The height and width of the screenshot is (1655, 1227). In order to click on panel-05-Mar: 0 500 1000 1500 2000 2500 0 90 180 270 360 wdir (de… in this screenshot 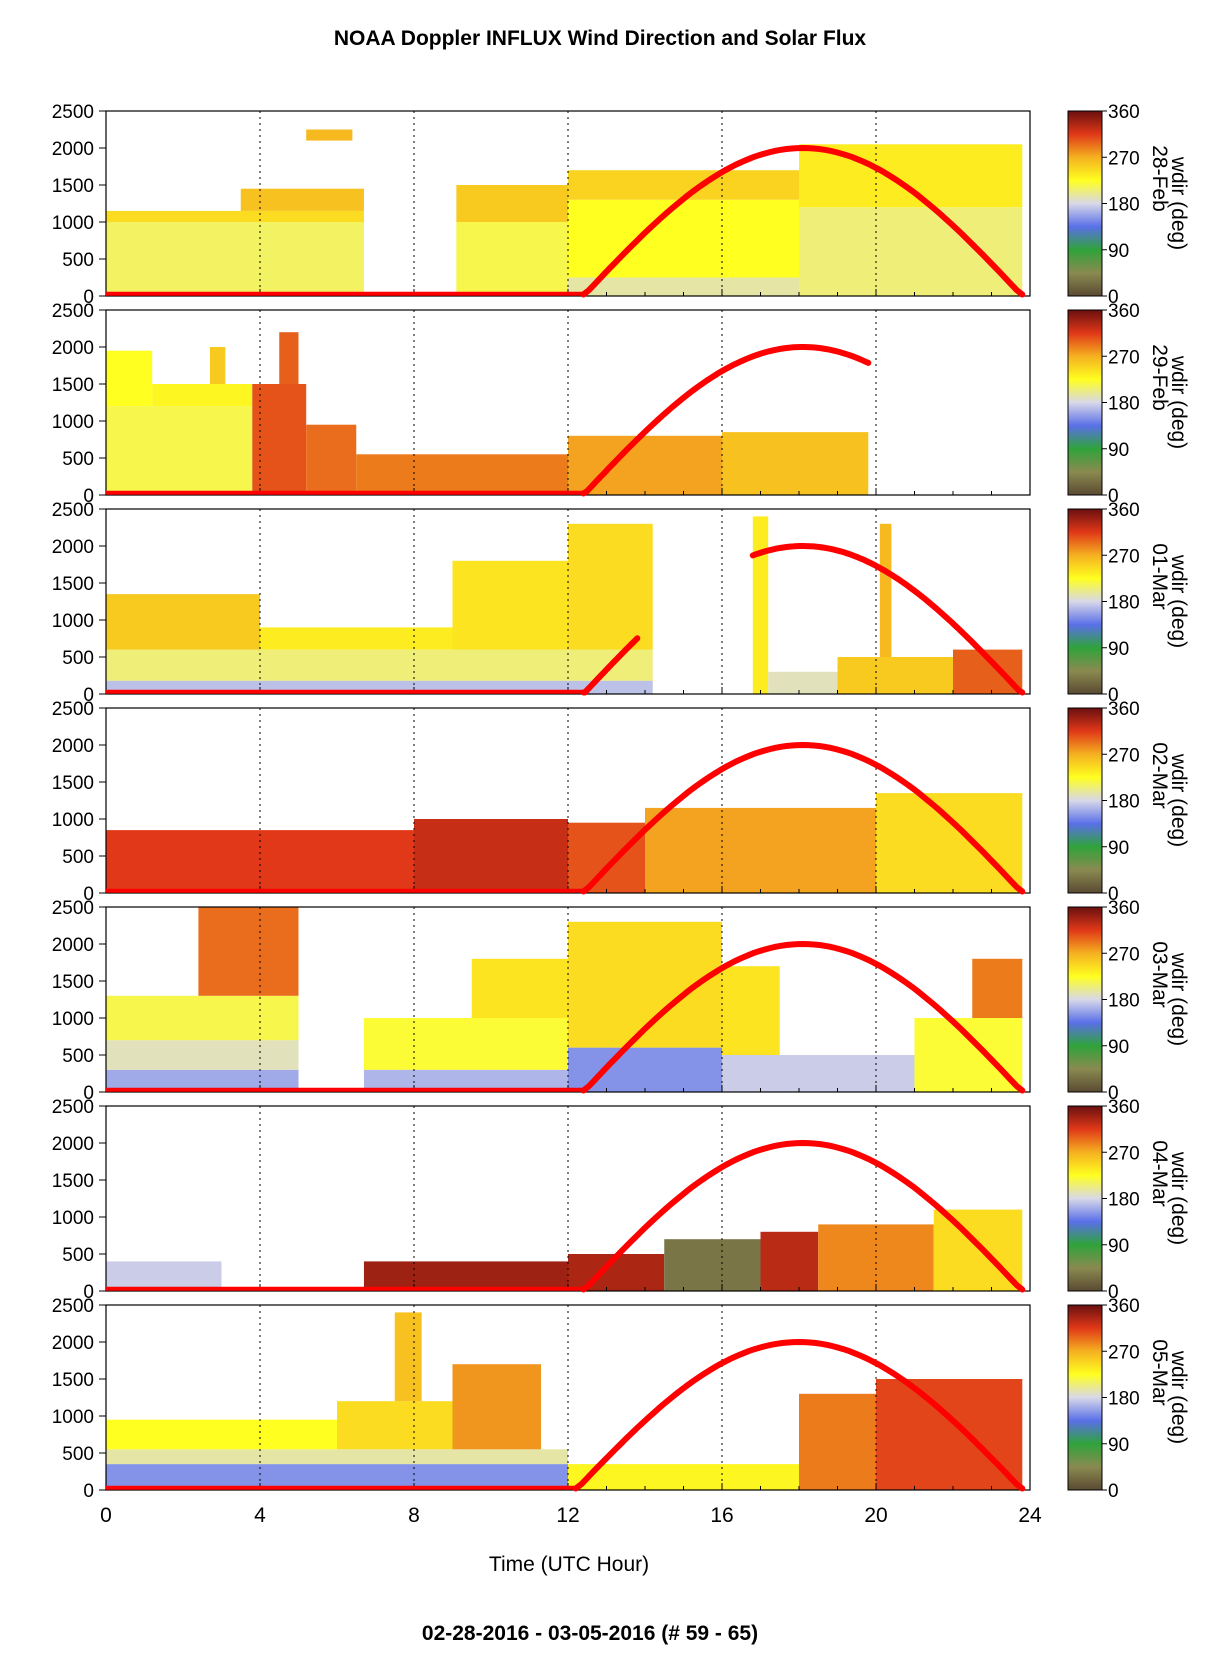, I will do `click(621, 1399)`.